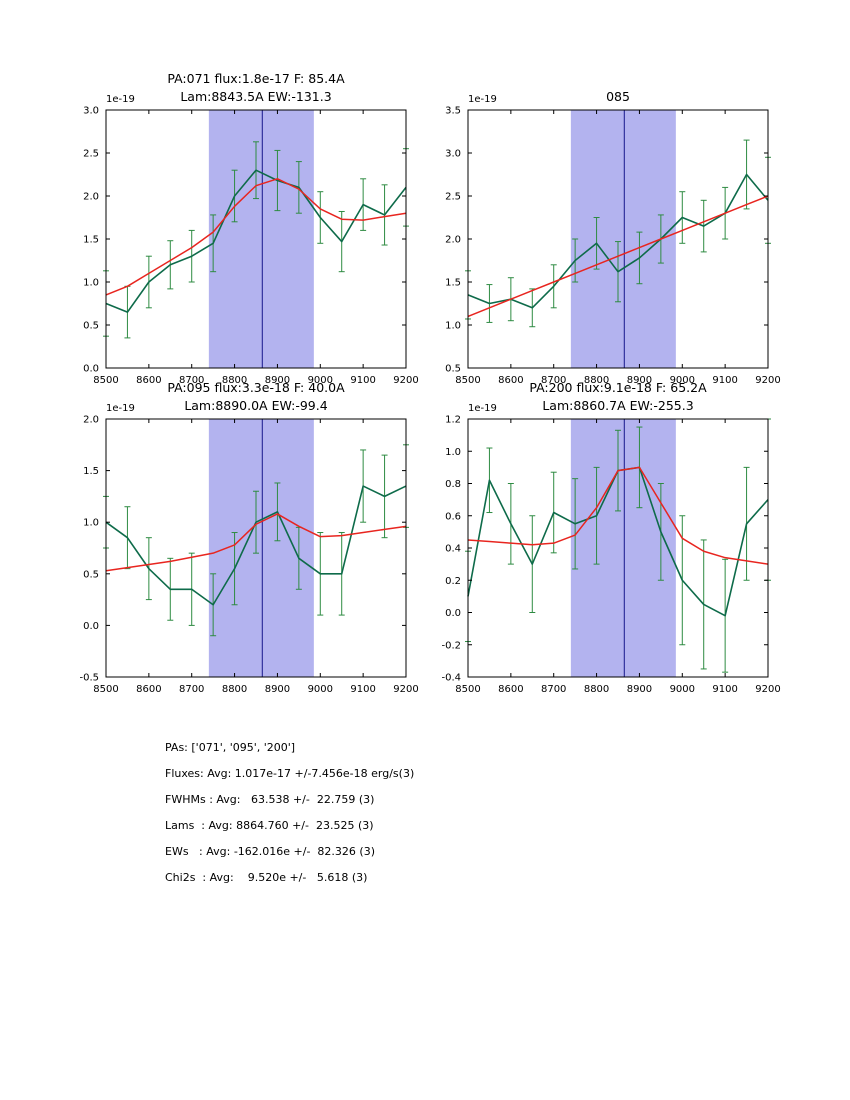 The height and width of the screenshot is (1100, 850). What do you see at coordinates (256, 78) in the screenshot?
I see `svg-text: PA:071 flux:1.8e-17 F: 85.4A` at bounding box center [256, 78].